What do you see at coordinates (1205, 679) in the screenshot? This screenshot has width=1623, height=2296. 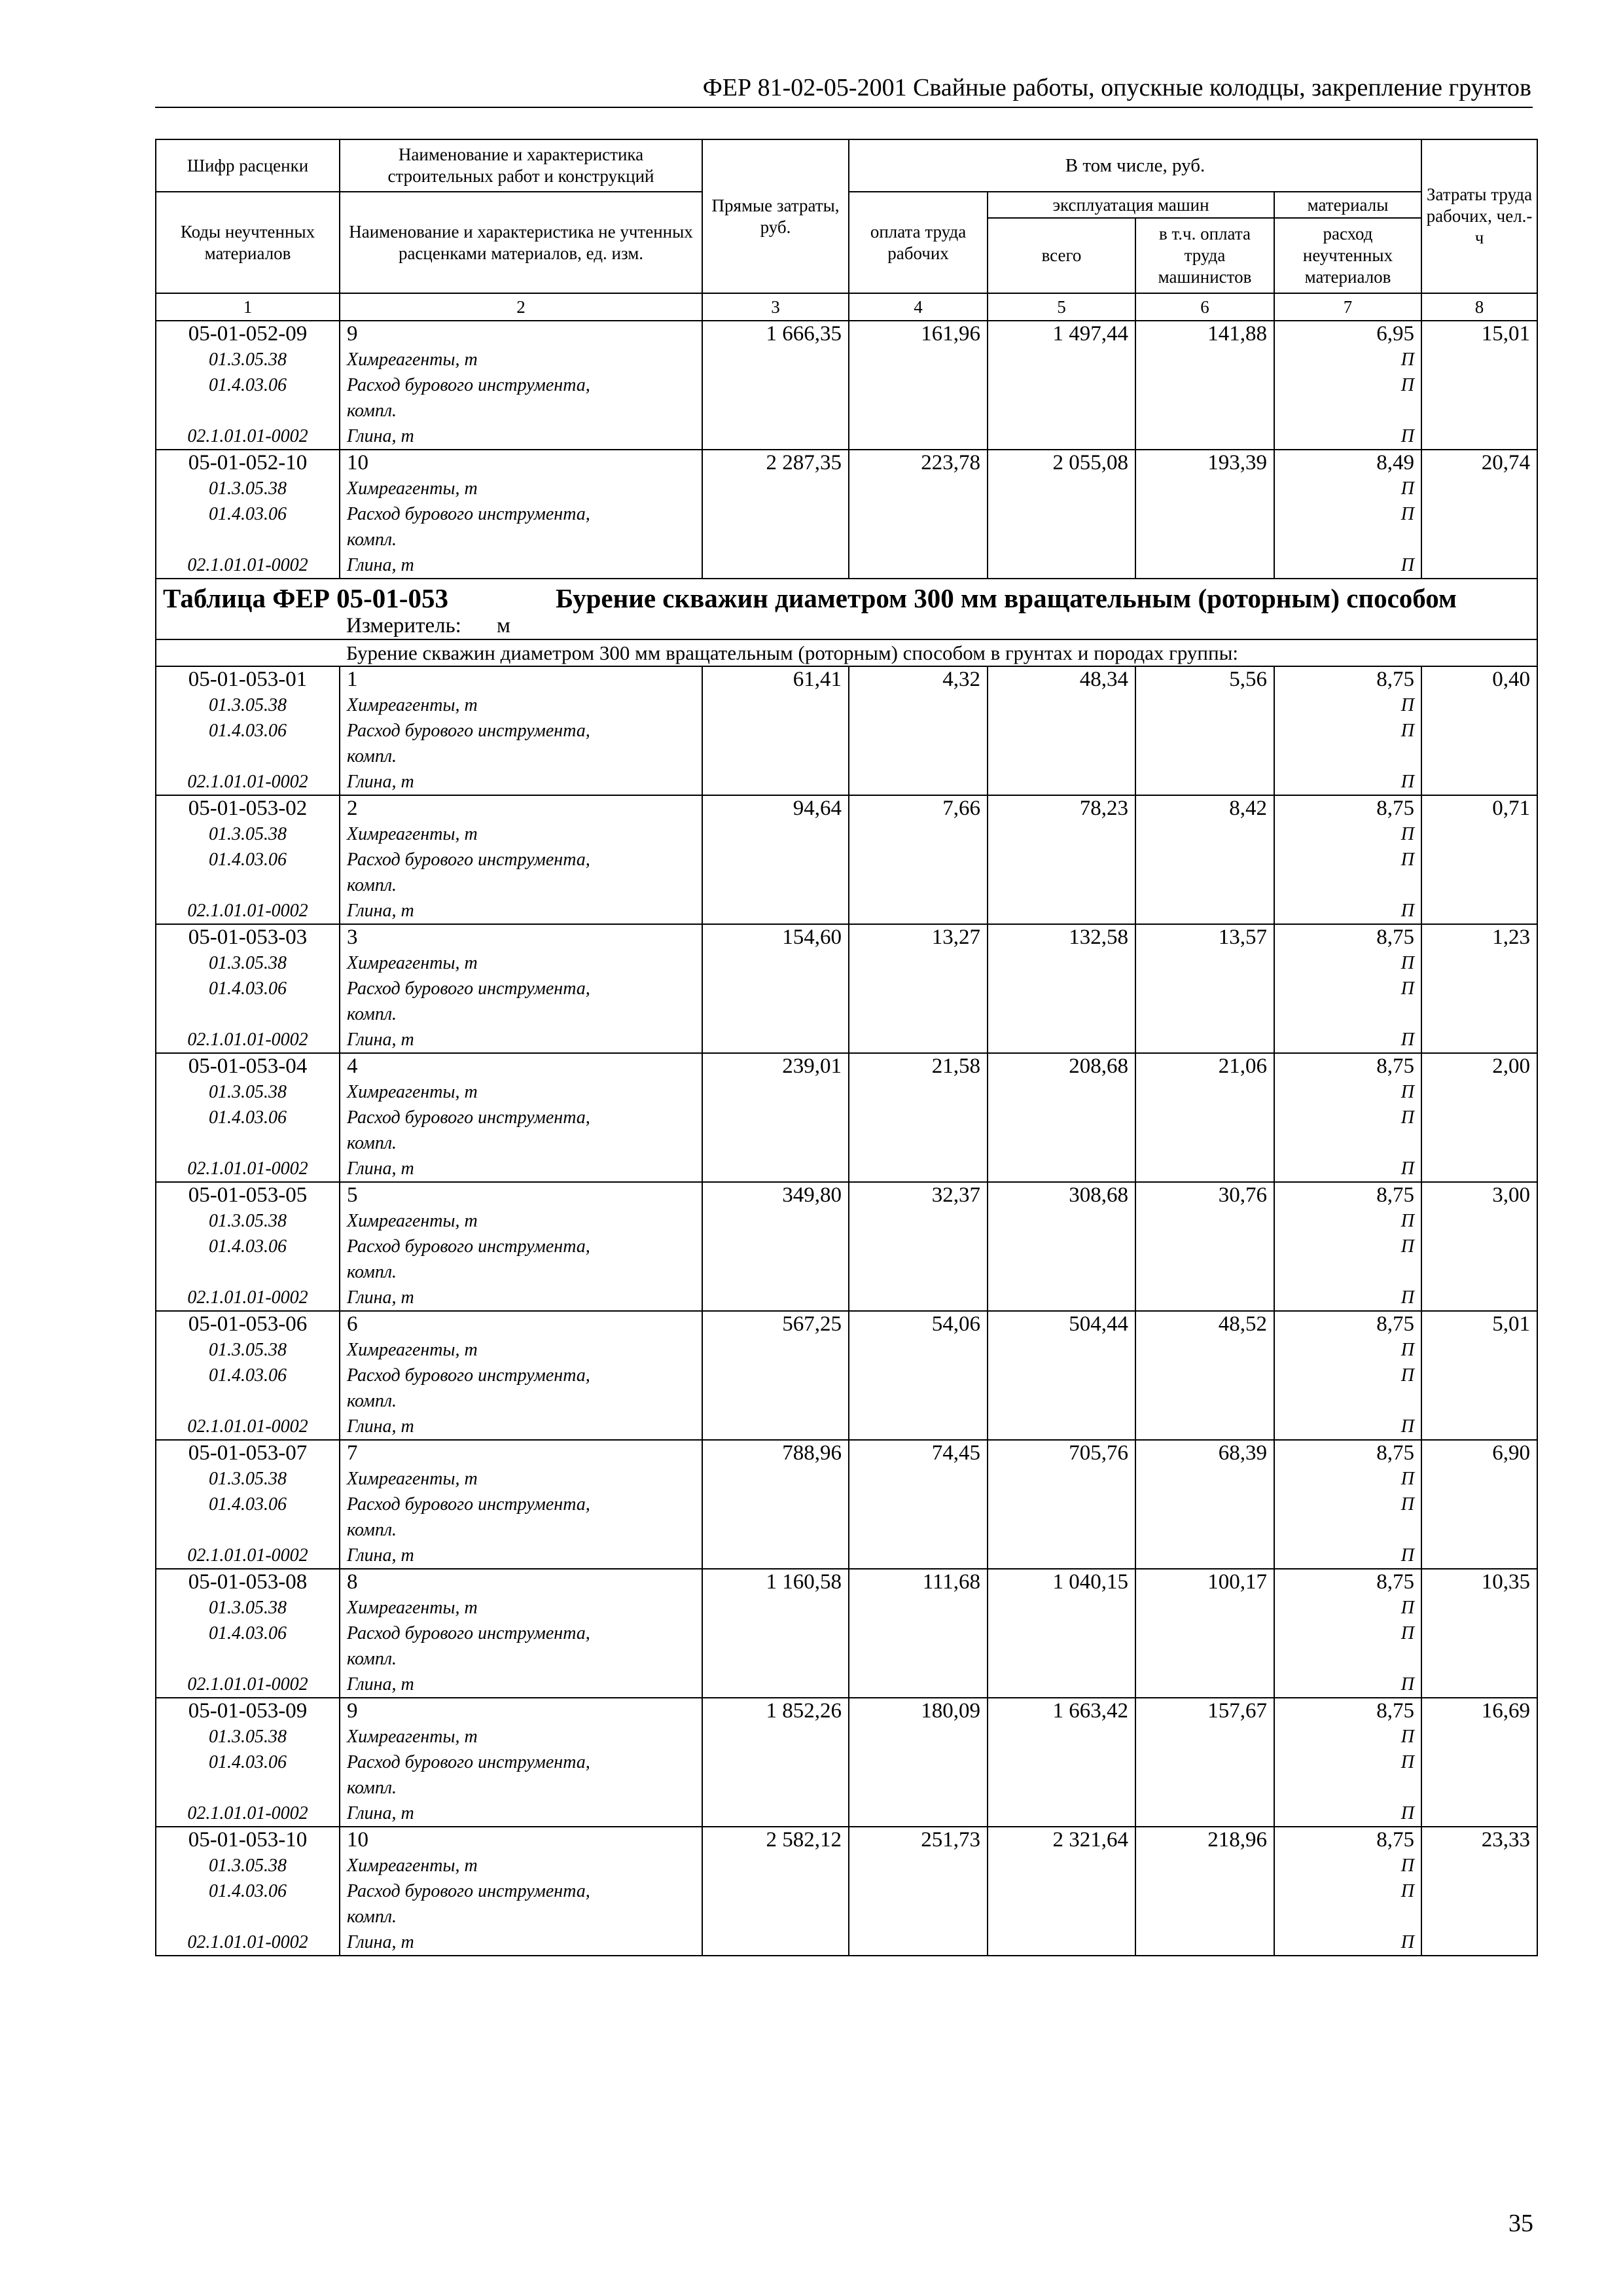 I see `rate-value: 5,56` at bounding box center [1205, 679].